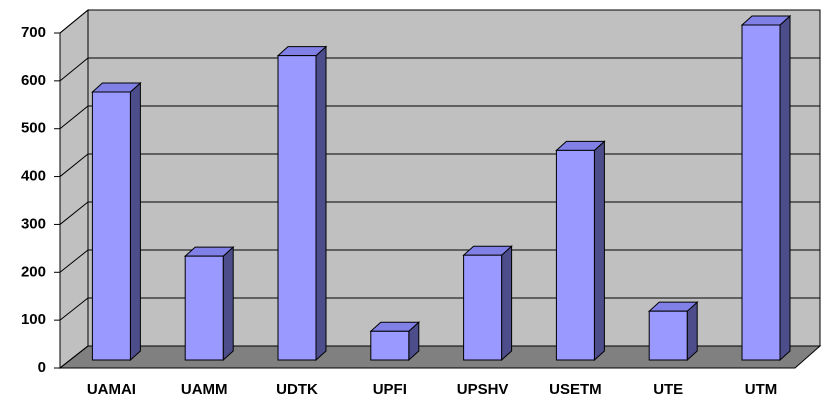  Describe the element at coordinates (440, 357) in the screenshot. I see `floor` at that location.